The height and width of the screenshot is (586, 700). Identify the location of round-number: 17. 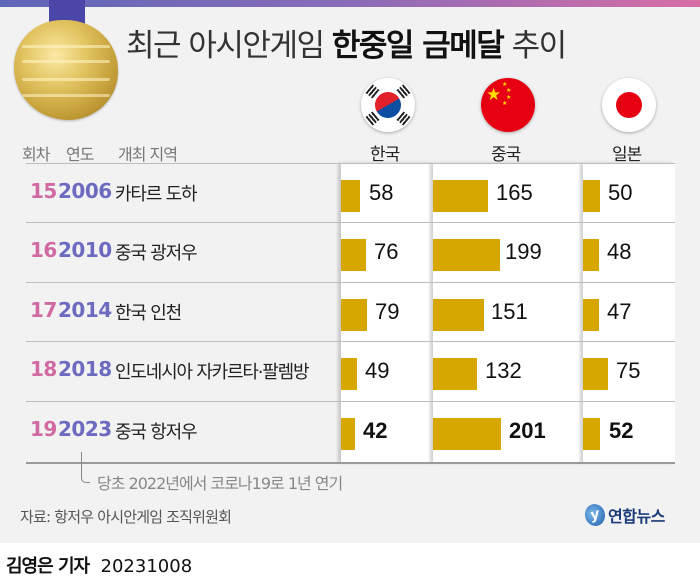
(43, 310).